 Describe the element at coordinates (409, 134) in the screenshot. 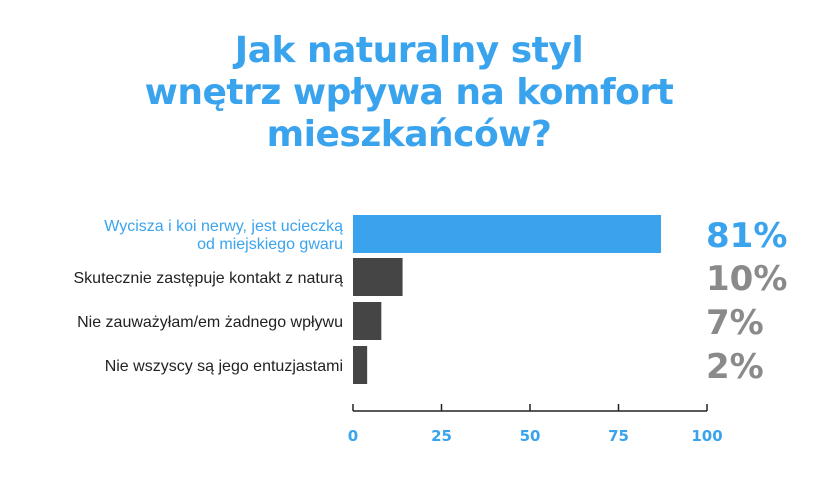

I see `chart-title-line-3: mieszkańców?` at that location.